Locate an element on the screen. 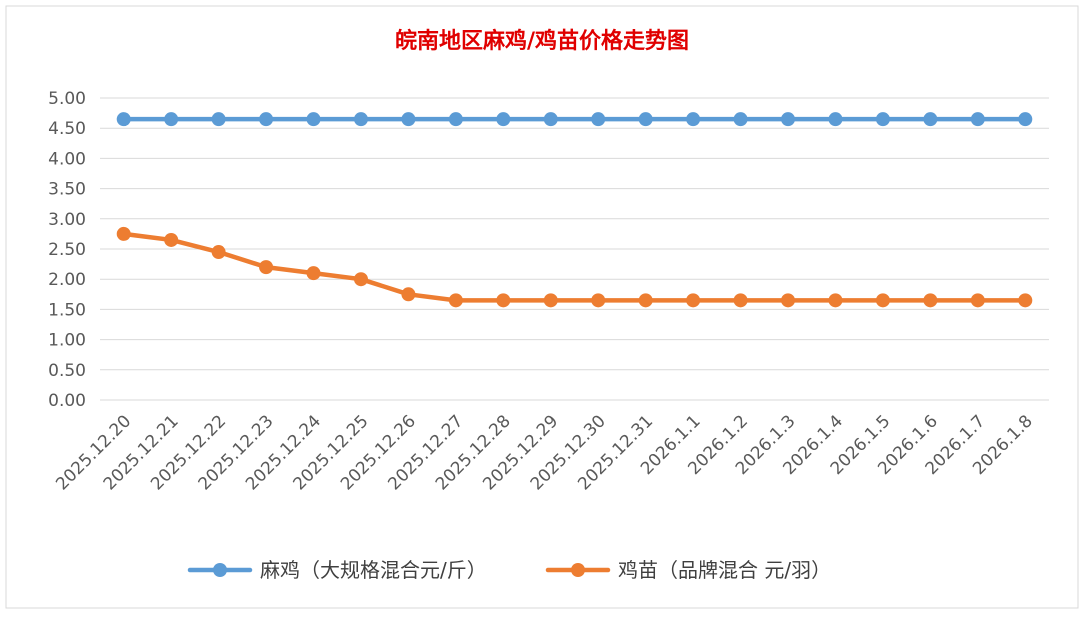  y-tick-label: 2.50 is located at coordinates (67, 250).